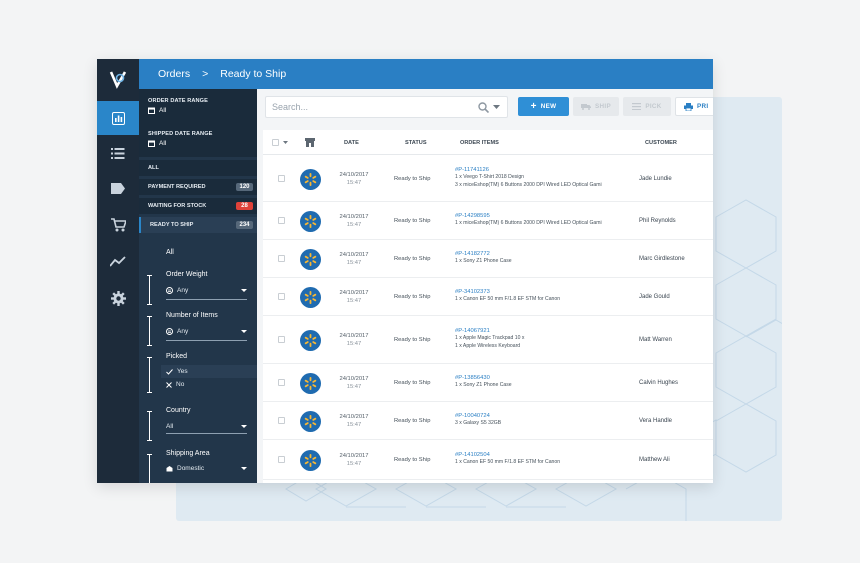 This screenshot has height=563, width=860. Describe the element at coordinates (198, 168) in the screenshot. I see `queue-all: ALL` at that location.